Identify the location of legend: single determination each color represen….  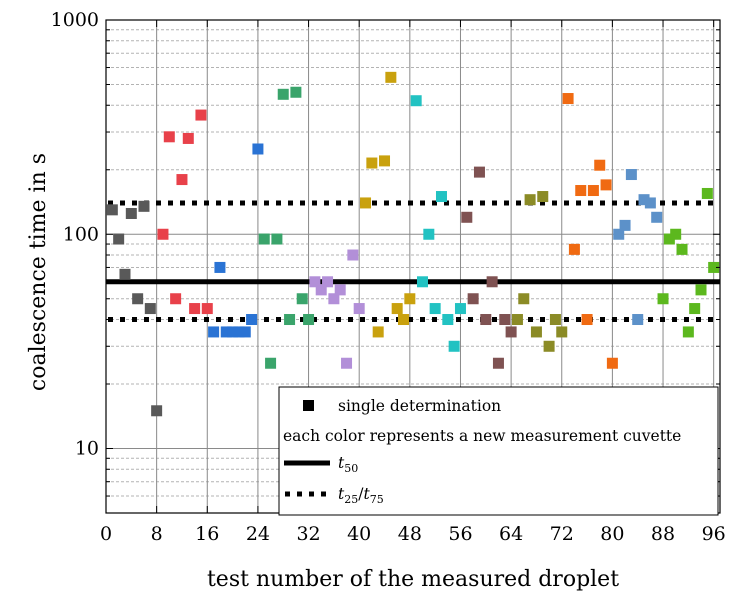
(498, 451).